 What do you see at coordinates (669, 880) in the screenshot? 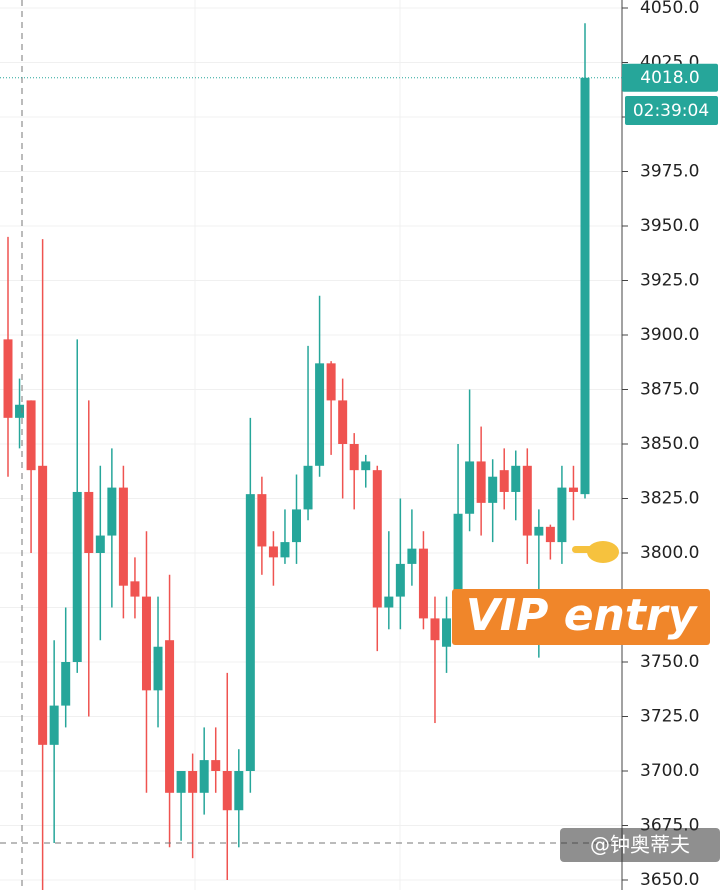
I see `y-tick-label: 3650.0` at bounding box center [669, 880].